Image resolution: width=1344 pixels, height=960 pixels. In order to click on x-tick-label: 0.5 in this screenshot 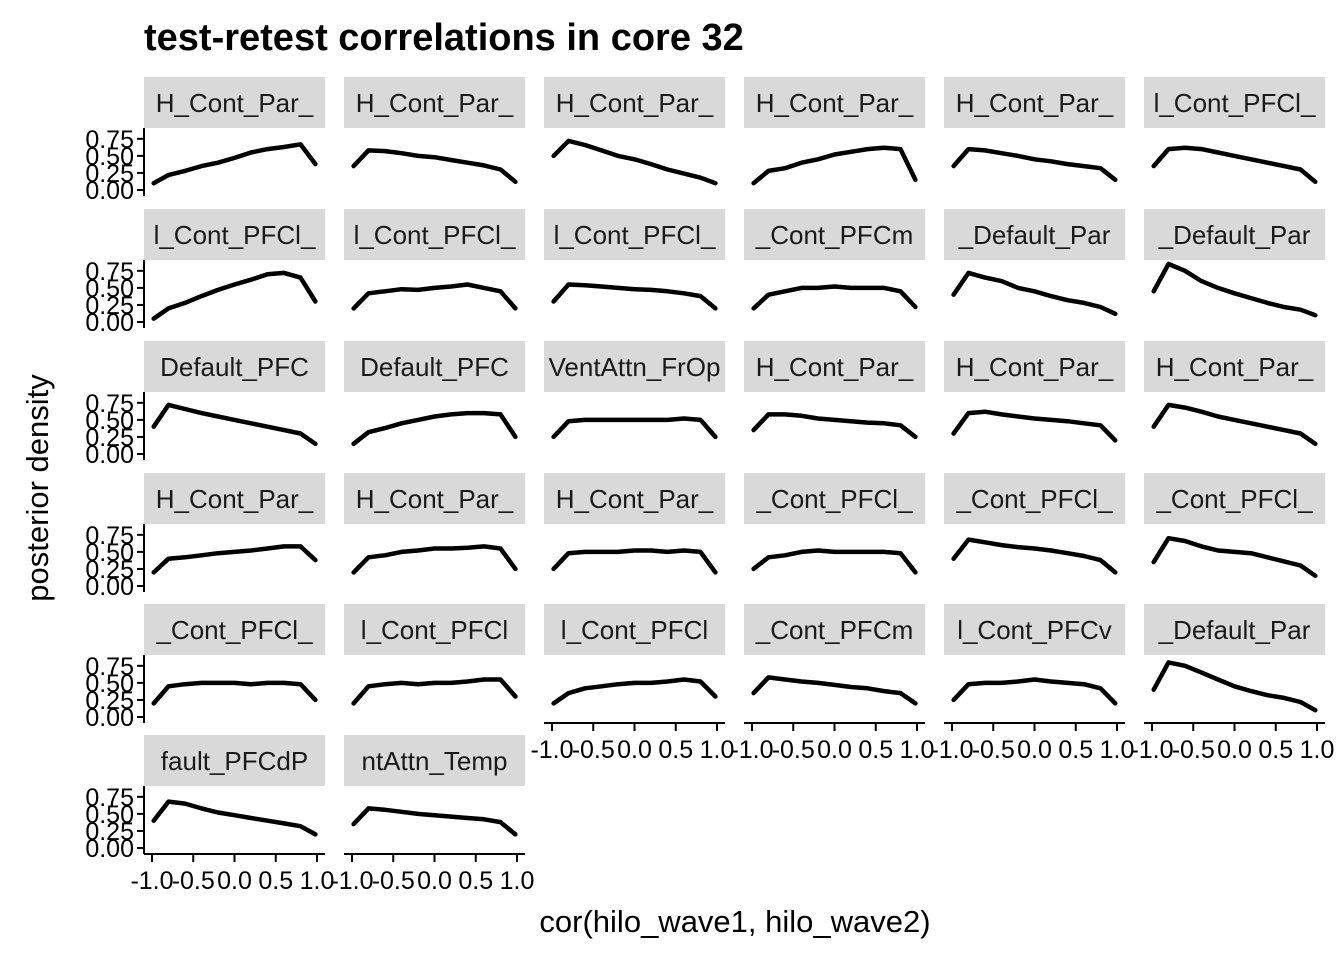, I will do `click(675, 750)`.